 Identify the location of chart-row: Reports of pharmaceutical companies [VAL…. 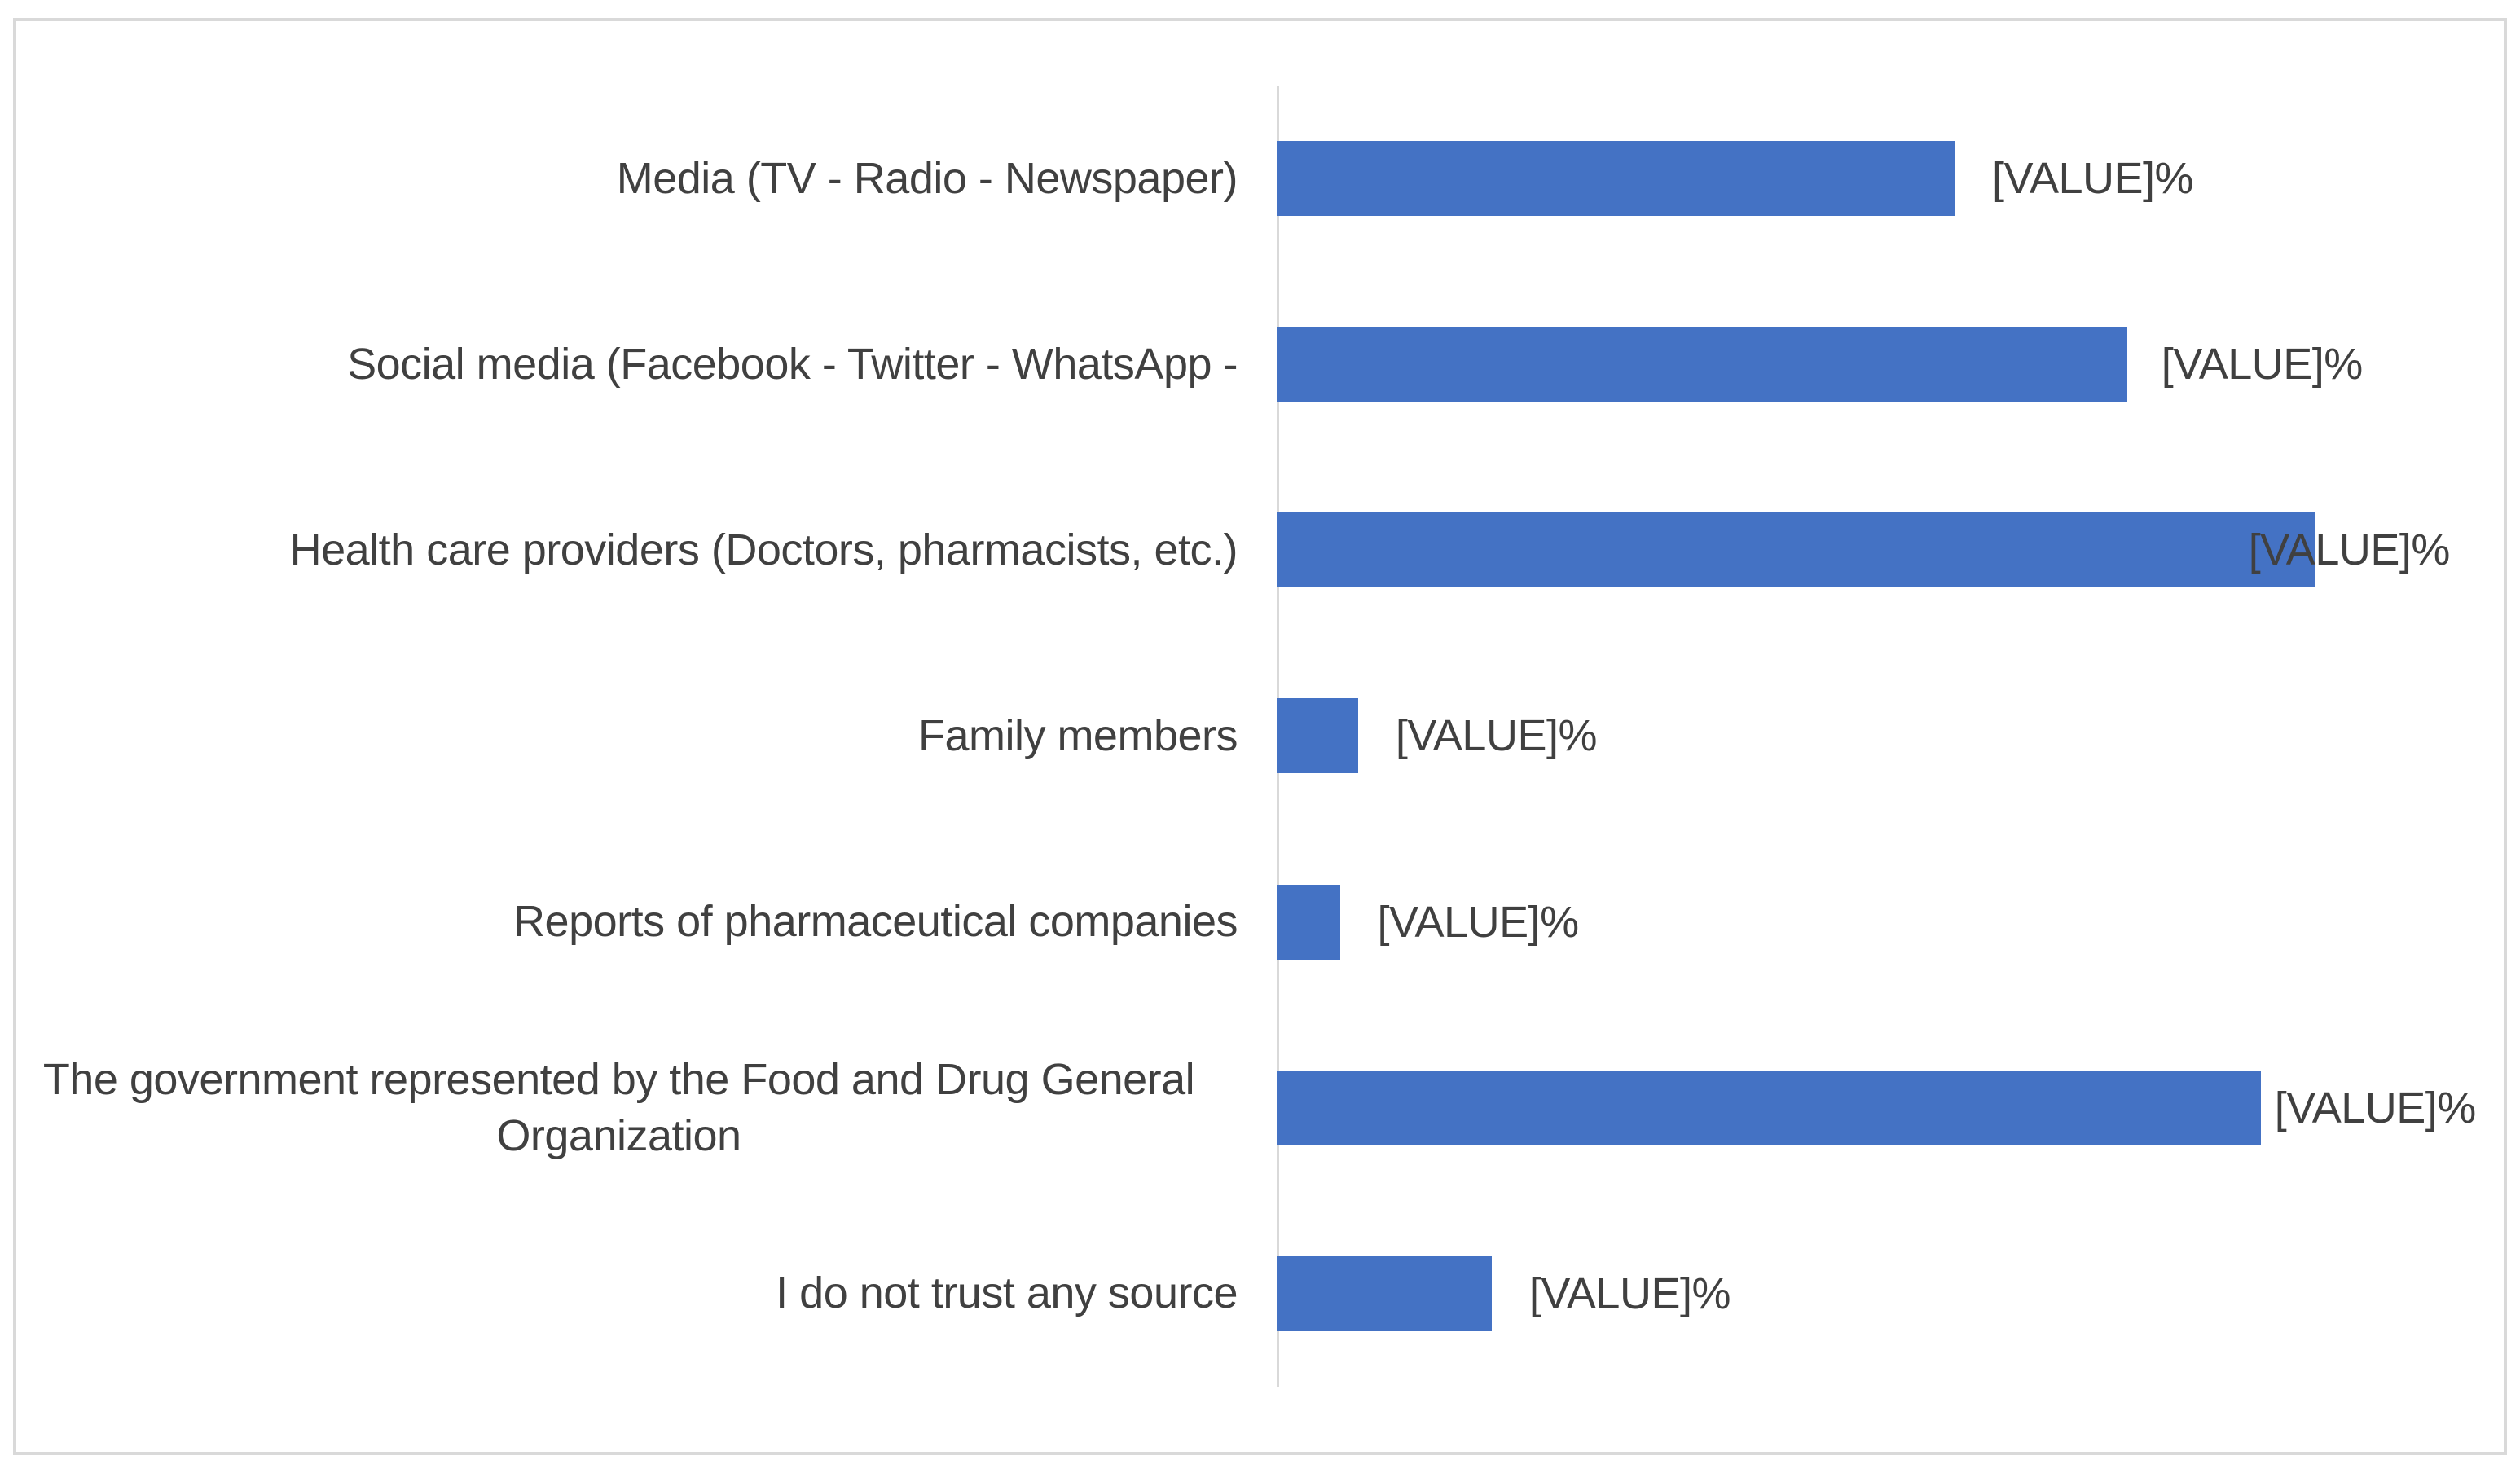
(1245, 922).